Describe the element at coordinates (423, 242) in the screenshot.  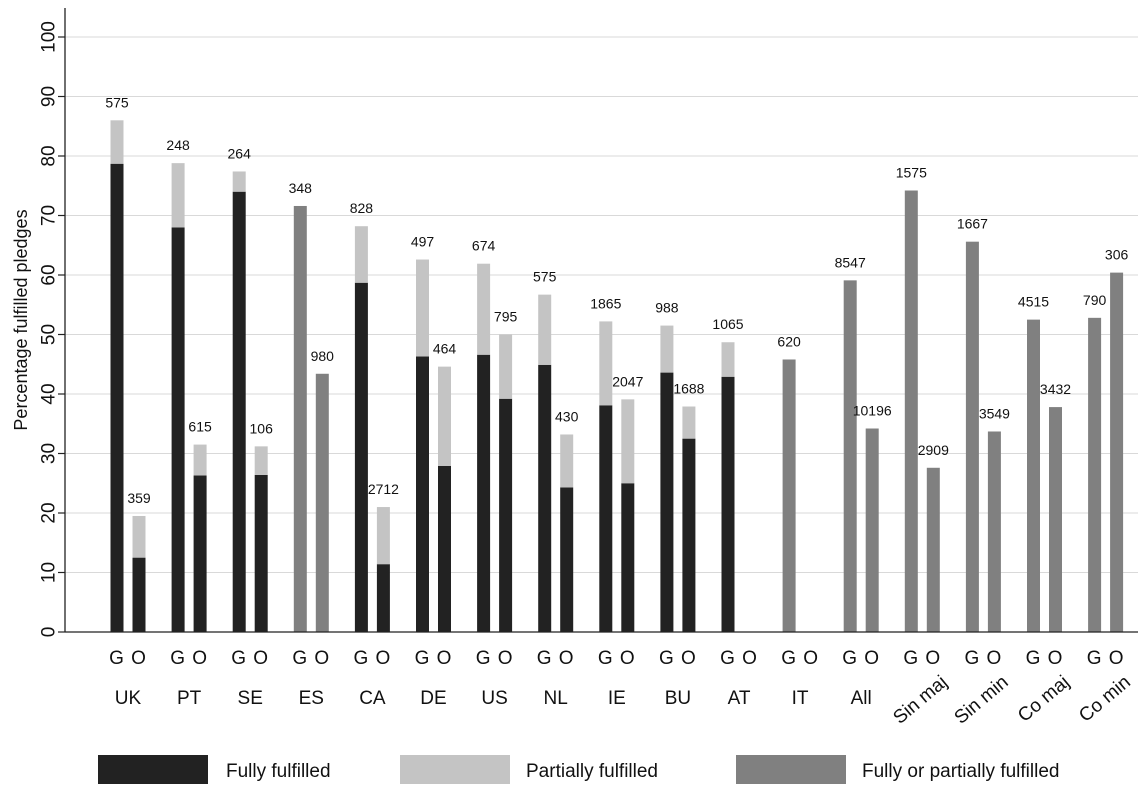
I see `data-label: 497` at that location.